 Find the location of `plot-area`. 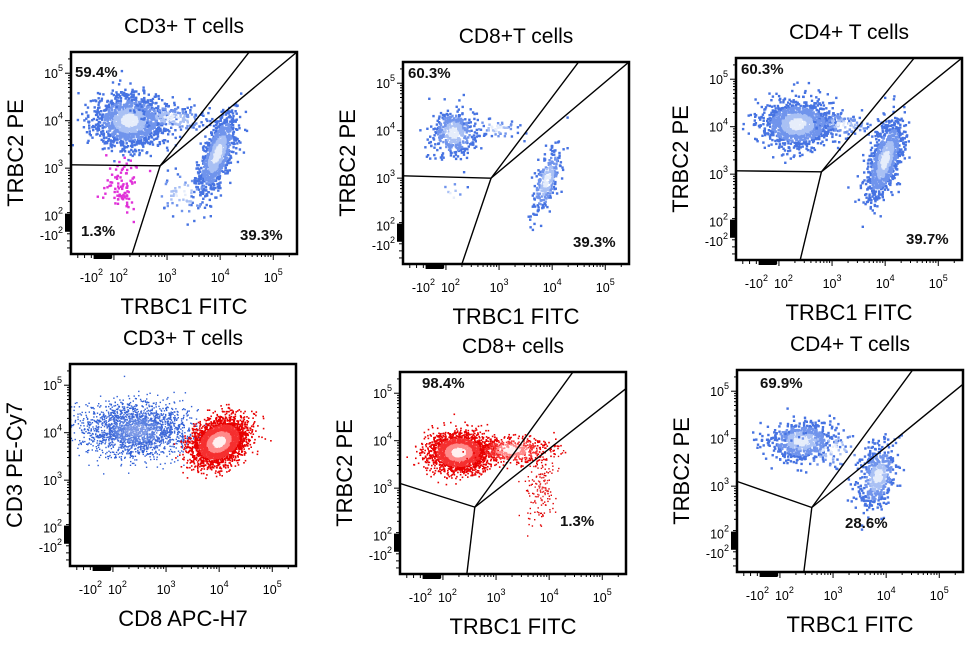

plot-area is located at coordinates (849, 159).